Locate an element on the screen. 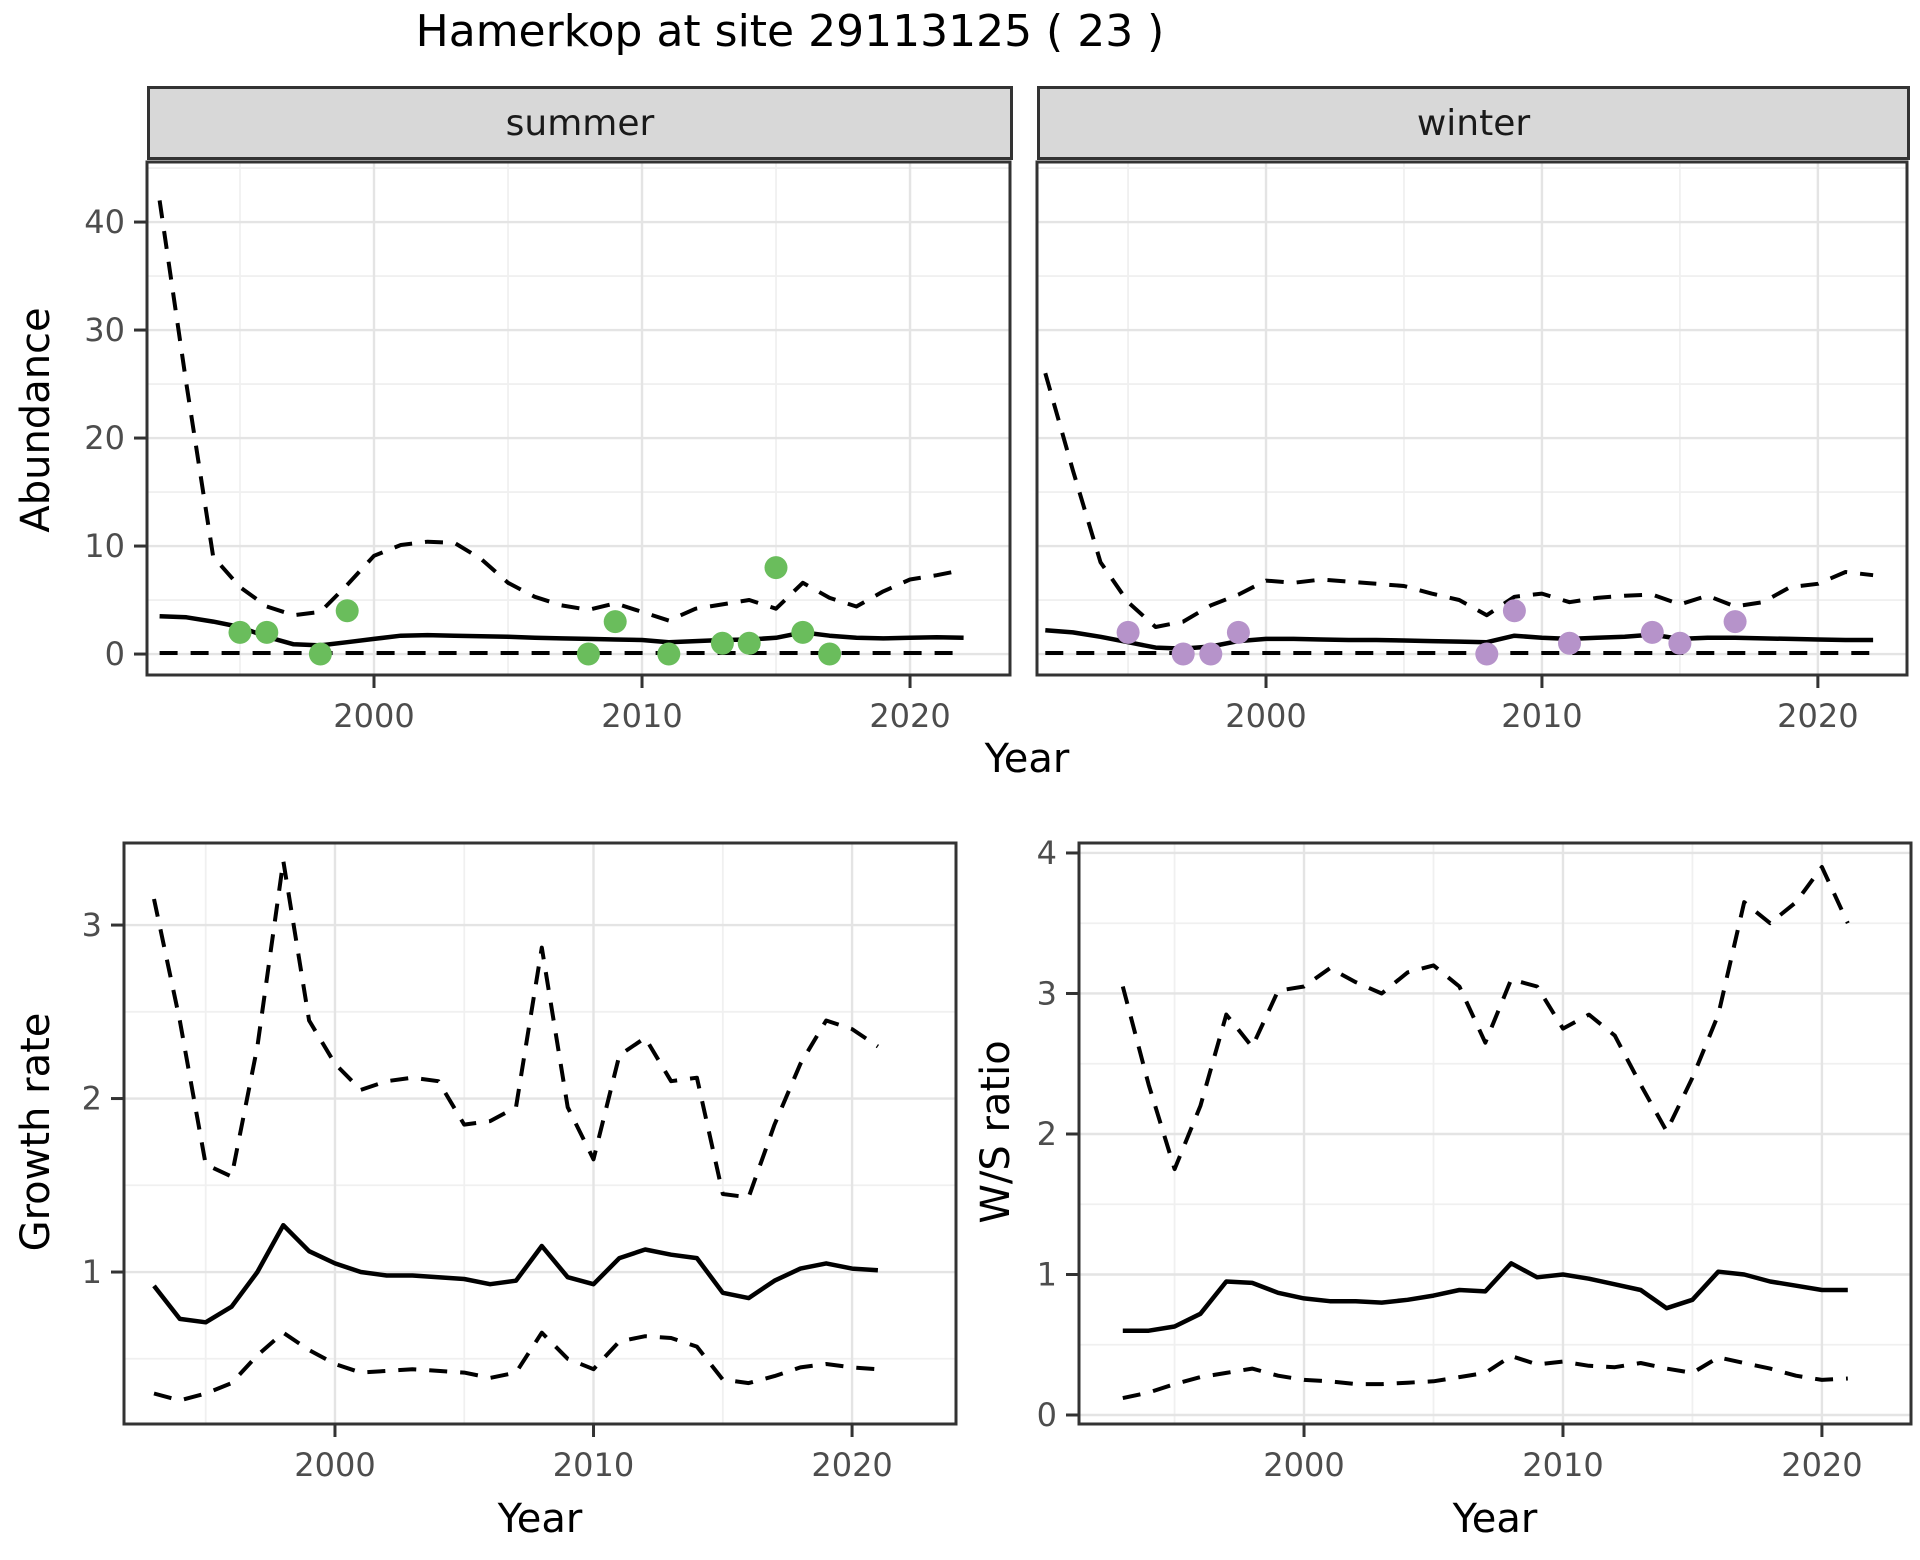 The width and height of the screenshot is (1920, 1560). y-tick-label: 20 is located at coordinates (104, 438).